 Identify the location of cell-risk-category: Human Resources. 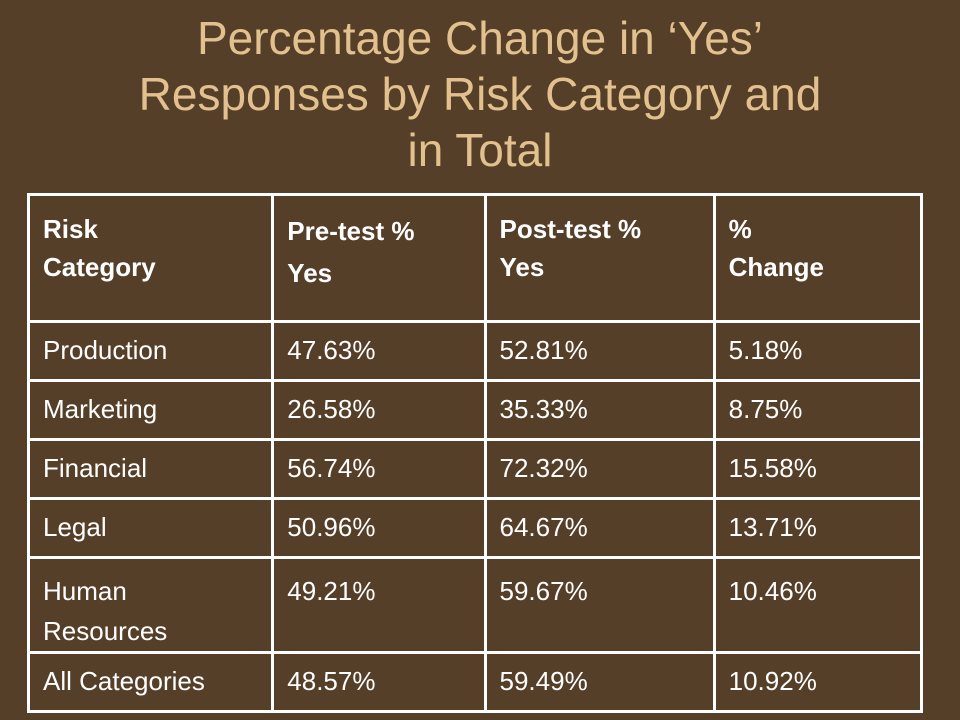
(150, 605).